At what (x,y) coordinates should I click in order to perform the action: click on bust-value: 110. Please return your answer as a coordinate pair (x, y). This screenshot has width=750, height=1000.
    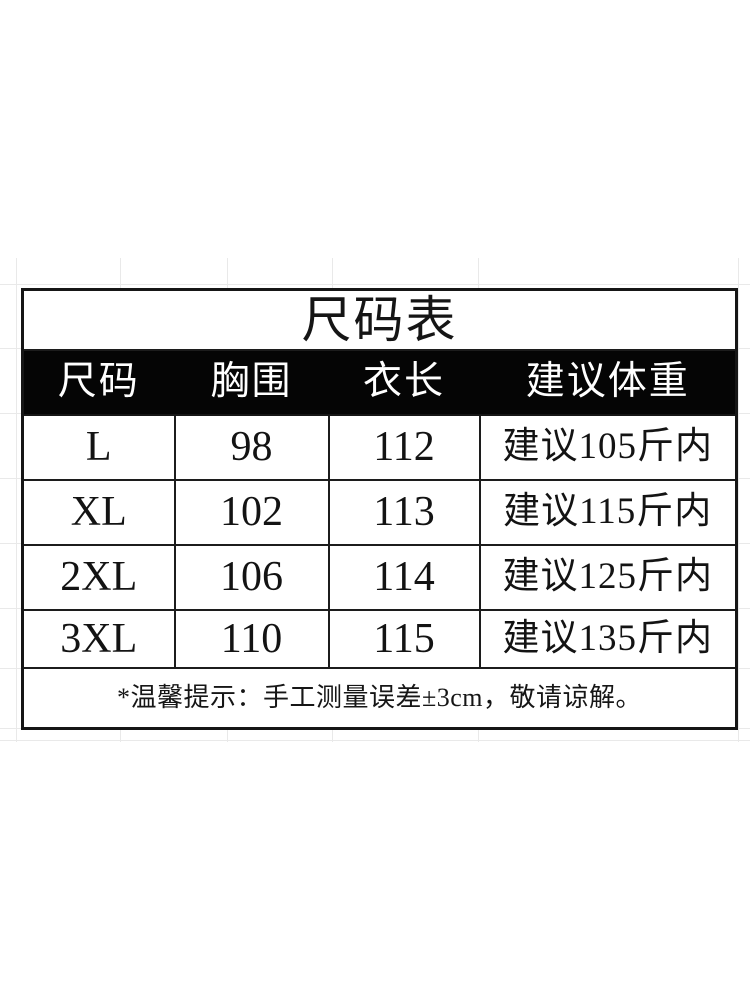
    Looking at the image, I should click on (251, 639).